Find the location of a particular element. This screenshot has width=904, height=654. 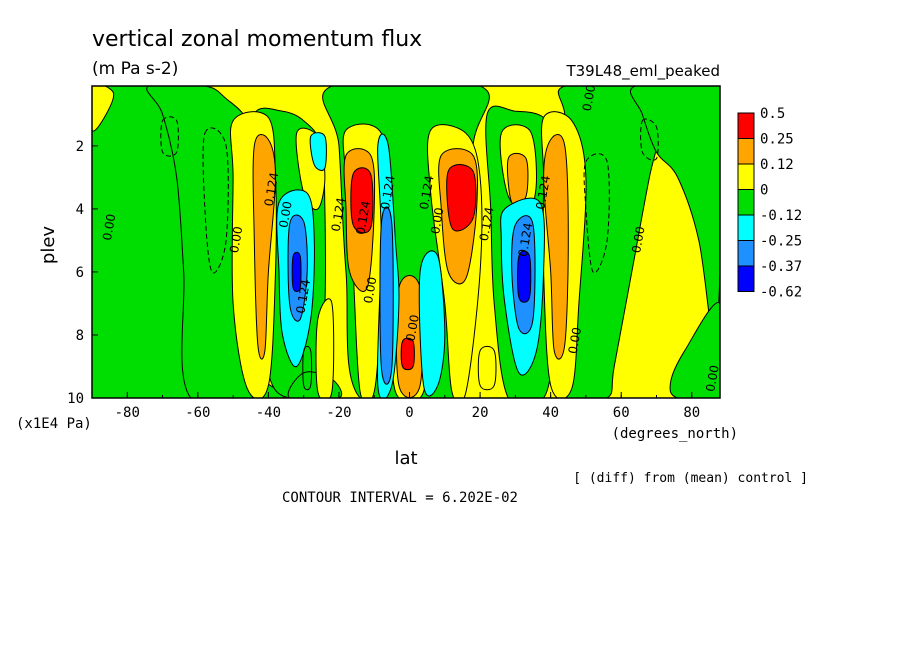

colorbar-label: -0.62 is located at coordinates (781, 293).